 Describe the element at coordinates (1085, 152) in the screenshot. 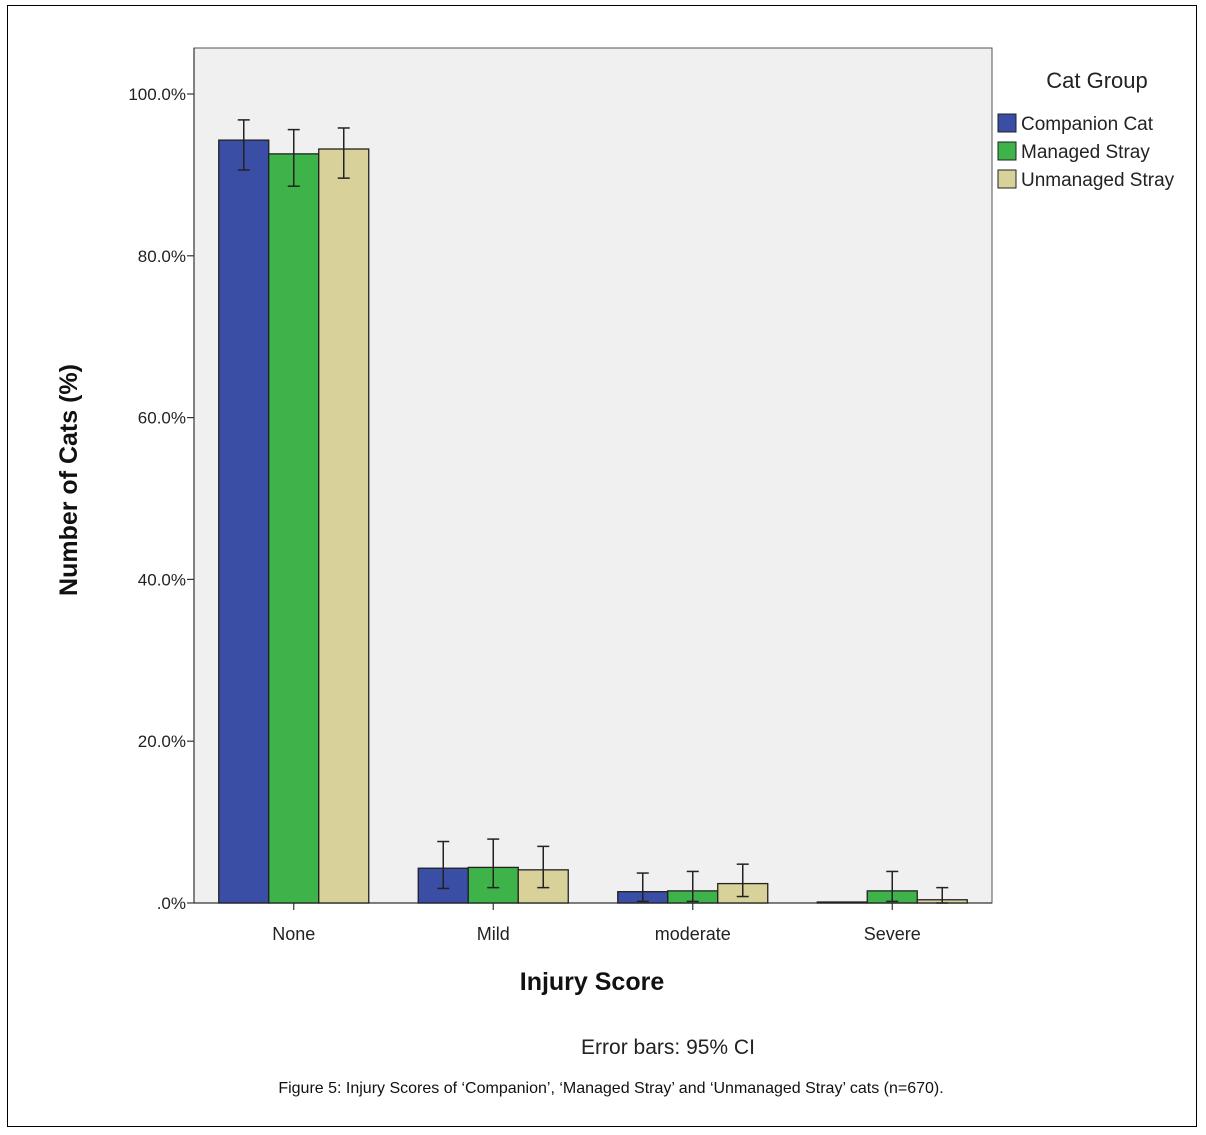

I see `legend-entry-label: Managed Stray` at that location.